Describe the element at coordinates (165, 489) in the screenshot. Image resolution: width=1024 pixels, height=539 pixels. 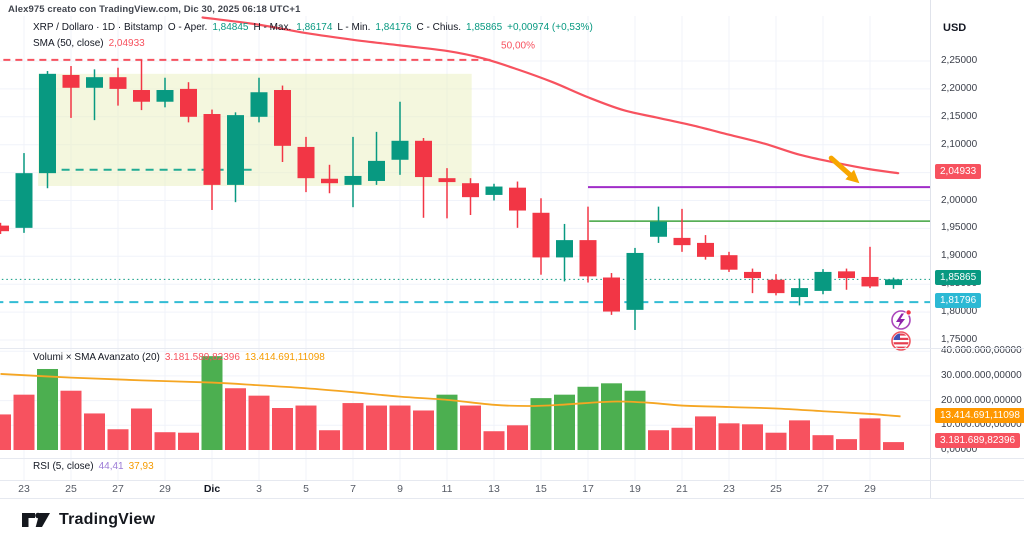
I see `time-axis-label: 29` at that location.